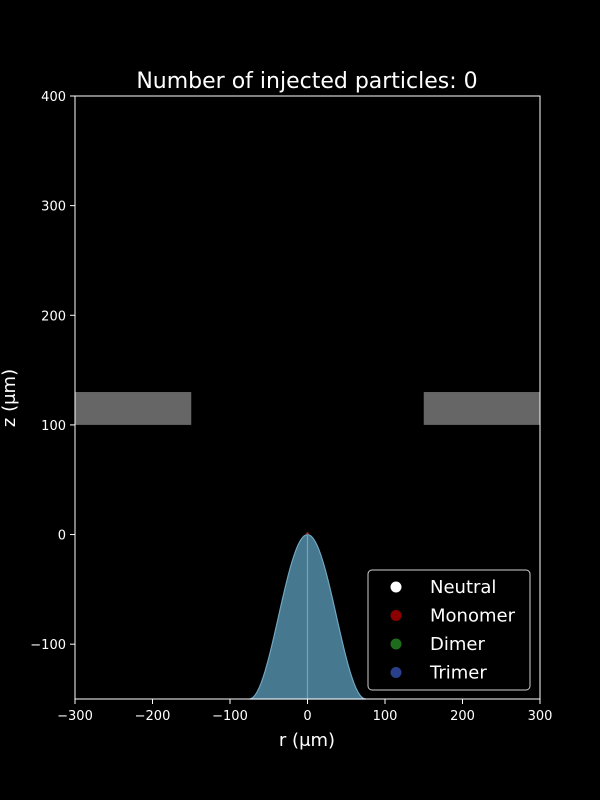 This screenshot has height=800, width=600. Describe the element at coordinates (53, 97) in the screenshot. I see `y-tick-label: 400` at that location.